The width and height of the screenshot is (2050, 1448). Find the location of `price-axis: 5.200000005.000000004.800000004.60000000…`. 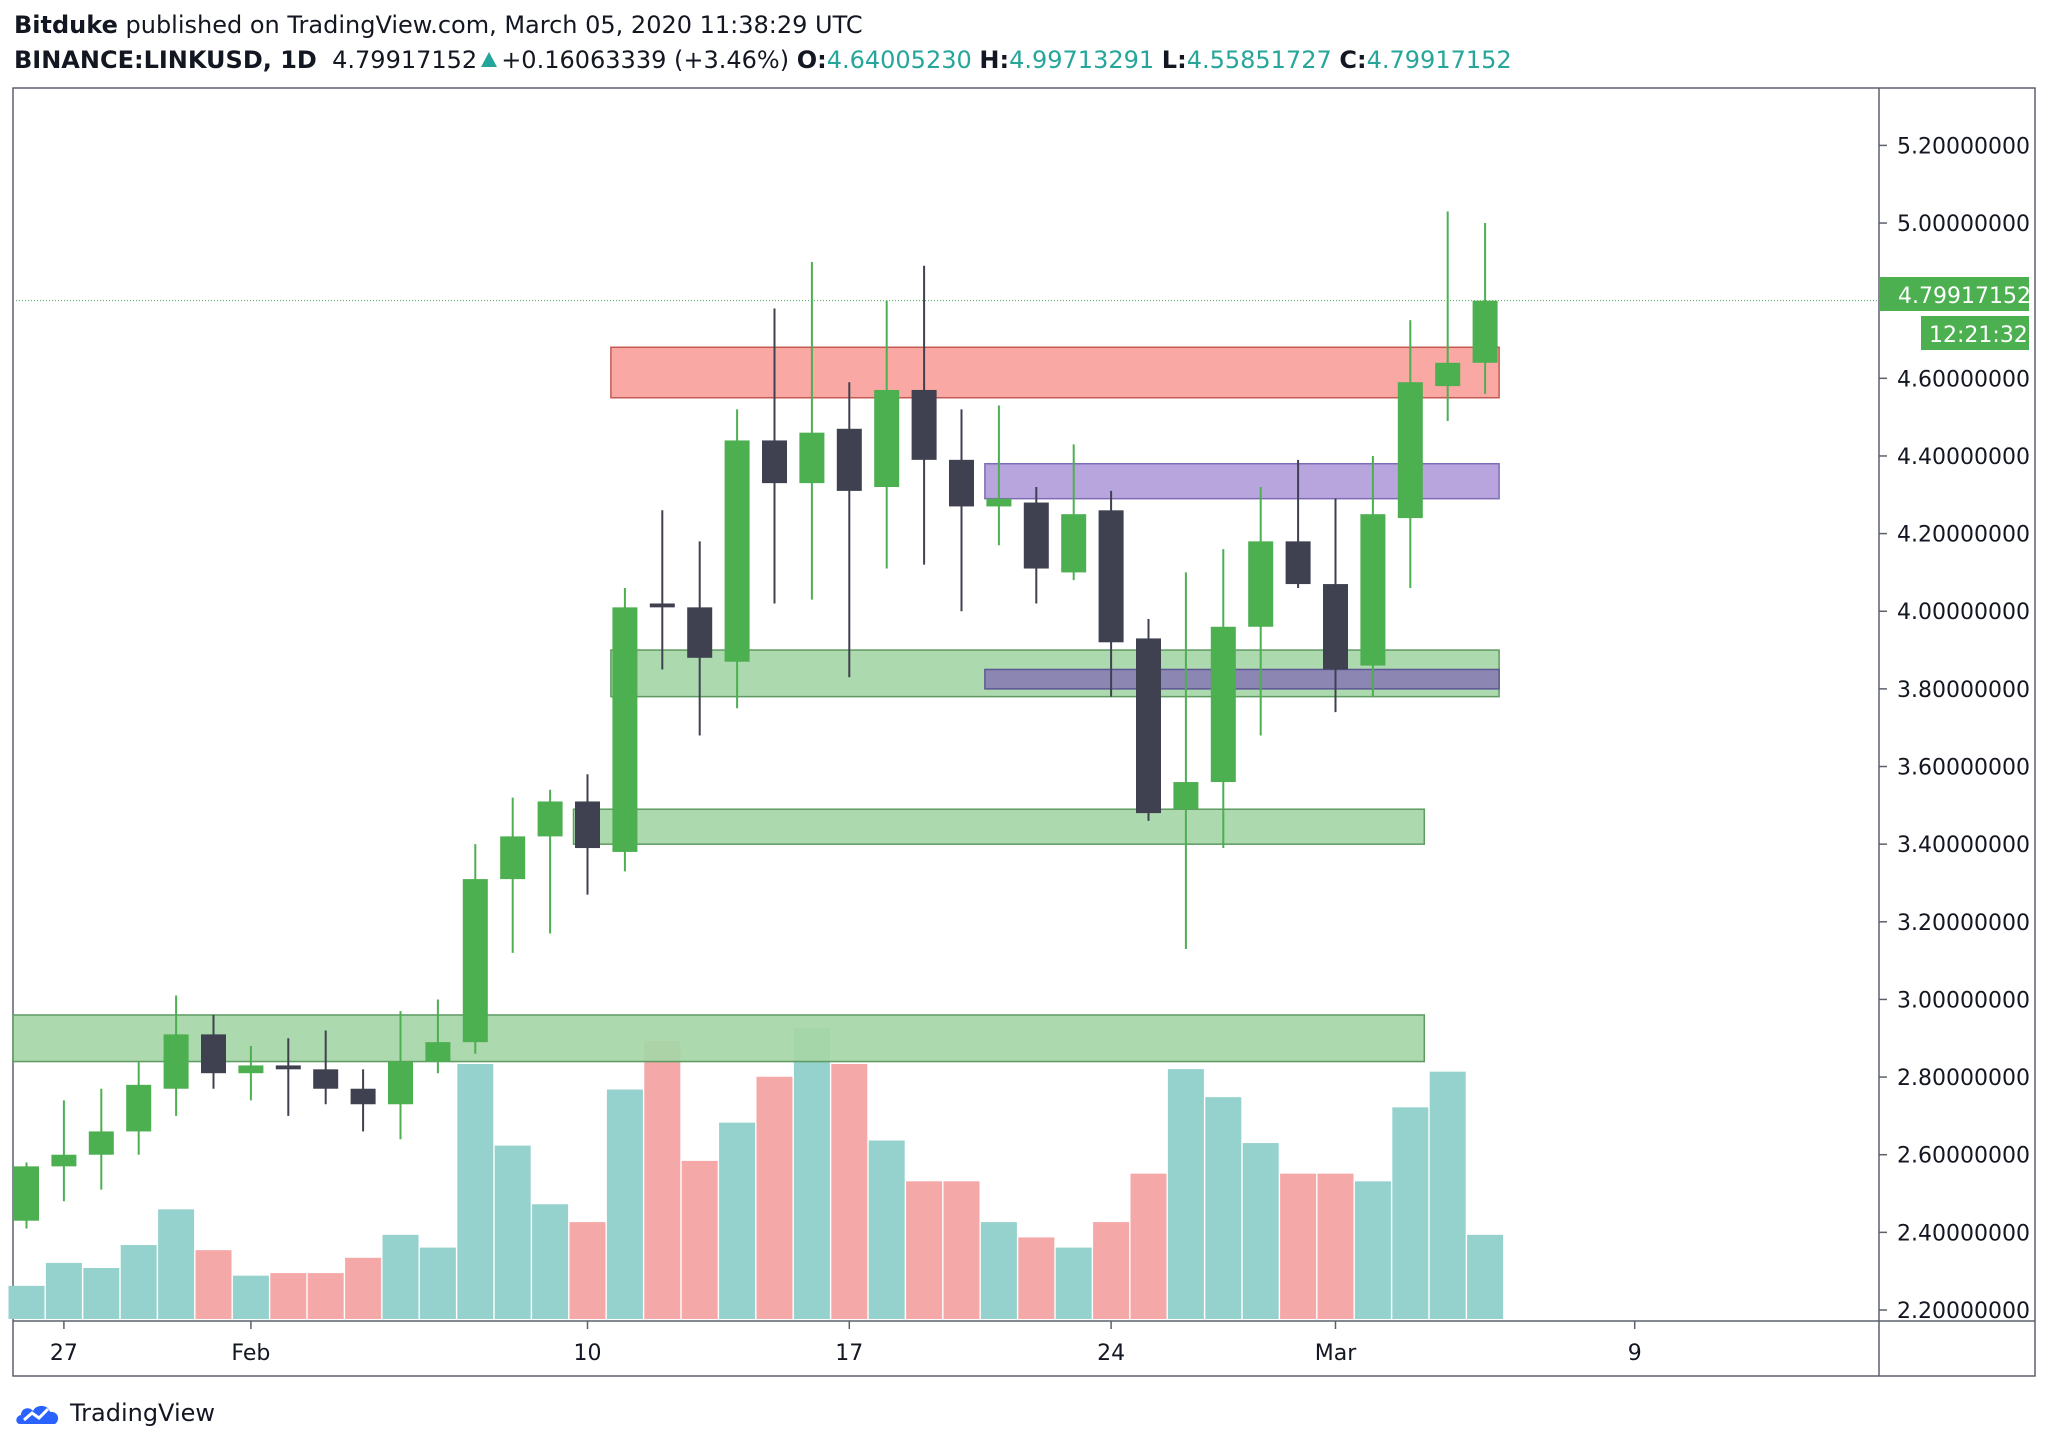

price-axis: 5.200000005.000000004.800000004.60000000… is located at coordinates (1954, 729).